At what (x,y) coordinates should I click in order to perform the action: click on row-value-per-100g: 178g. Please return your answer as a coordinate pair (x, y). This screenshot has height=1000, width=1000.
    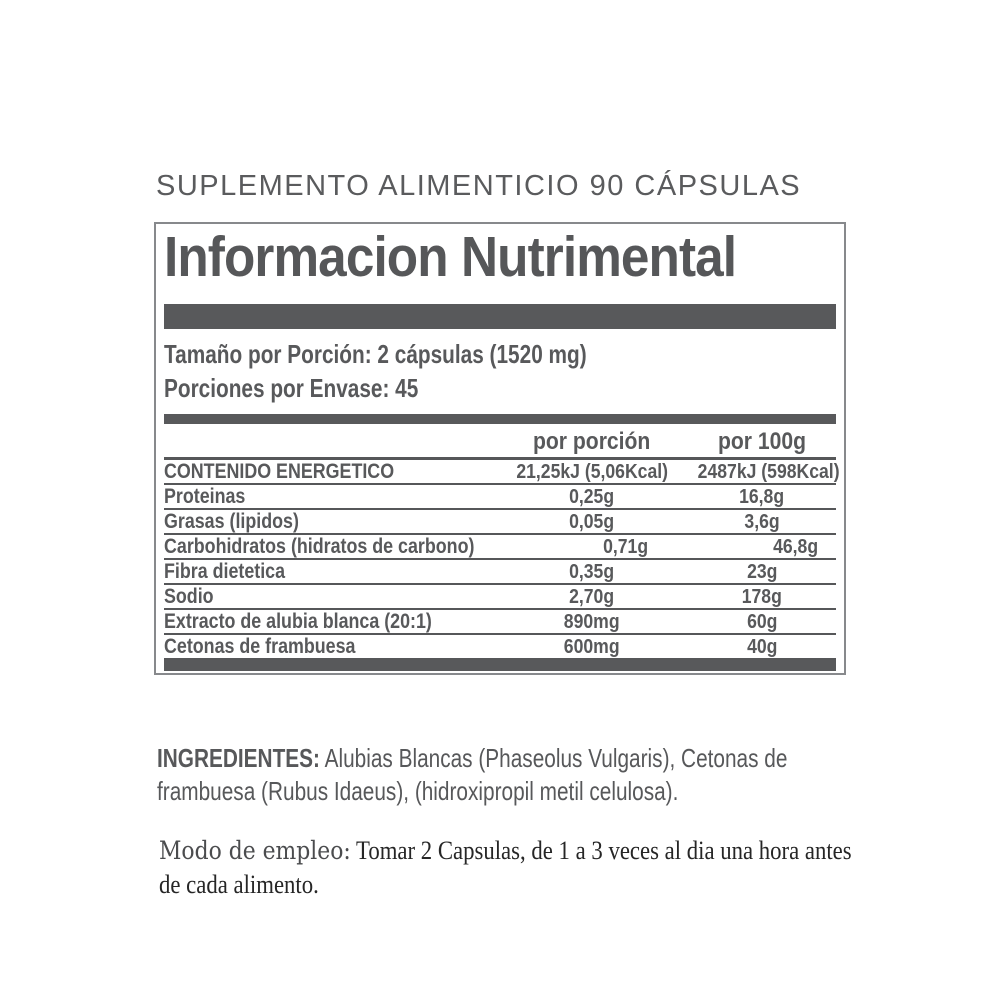
    Looking at the image, I should click on (762, 596).